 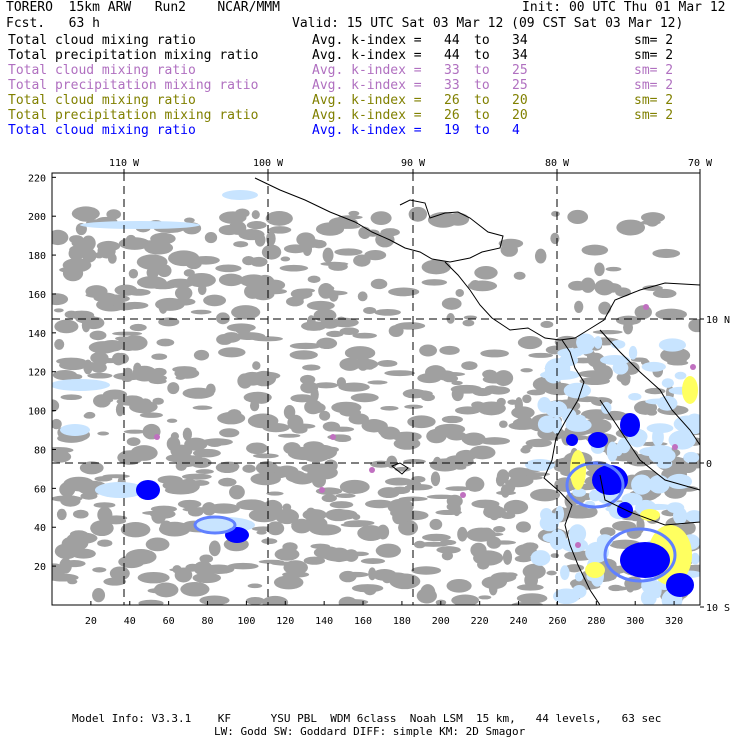 I want to click on latitude-label: 10 N, so click(x=718, y=320).